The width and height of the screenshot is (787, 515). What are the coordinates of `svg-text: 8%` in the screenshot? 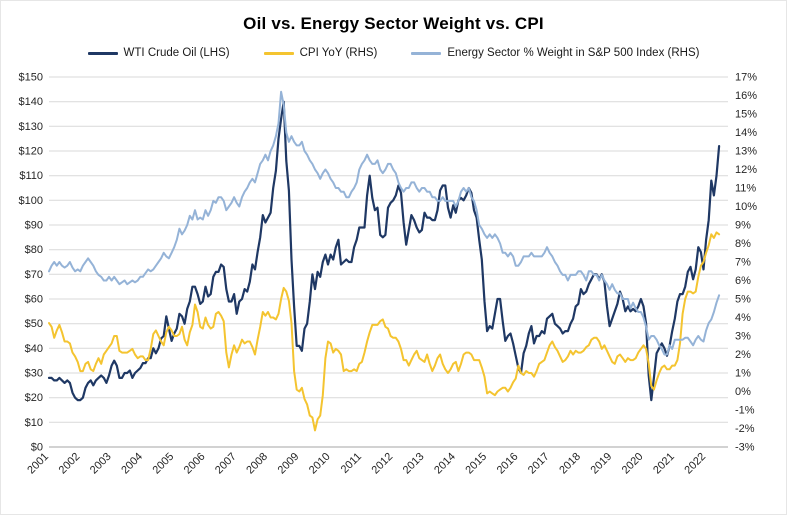 It's located at (743, 244).